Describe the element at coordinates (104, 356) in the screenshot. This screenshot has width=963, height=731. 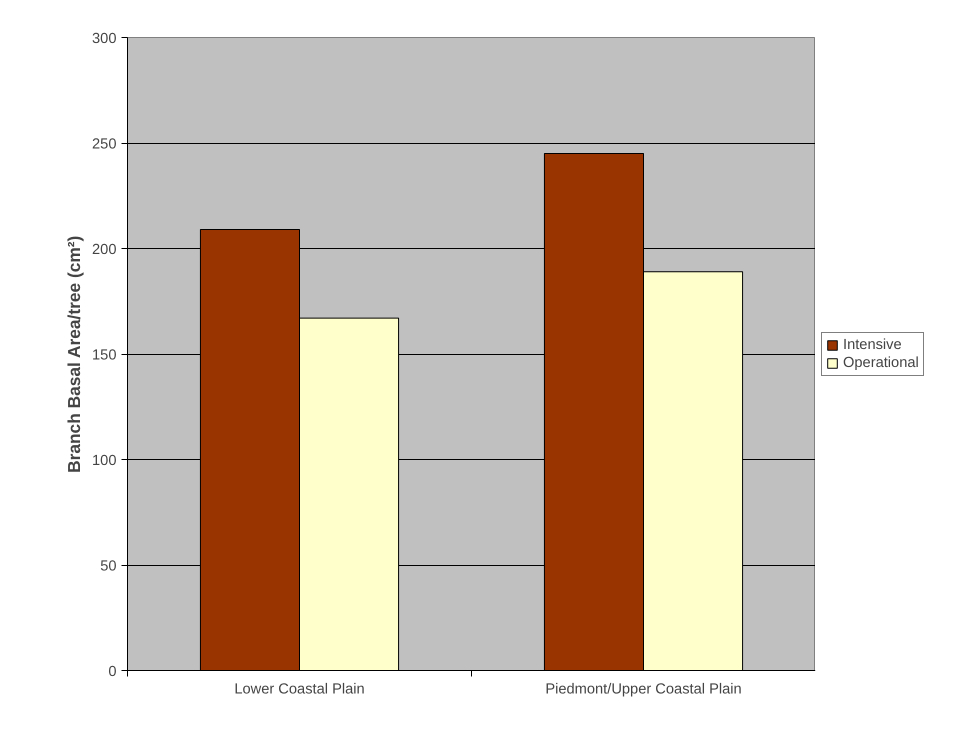
I see `y-tick-label: 150` at that location.